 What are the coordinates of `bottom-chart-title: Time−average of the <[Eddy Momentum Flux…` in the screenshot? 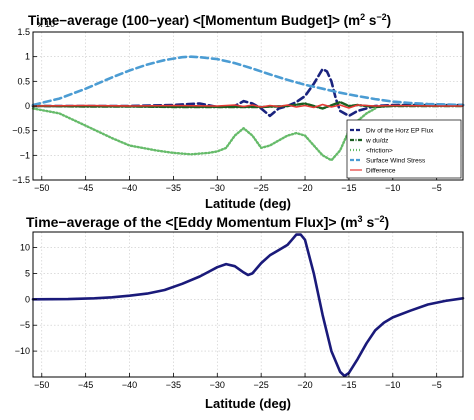 It's located at (207, 222).